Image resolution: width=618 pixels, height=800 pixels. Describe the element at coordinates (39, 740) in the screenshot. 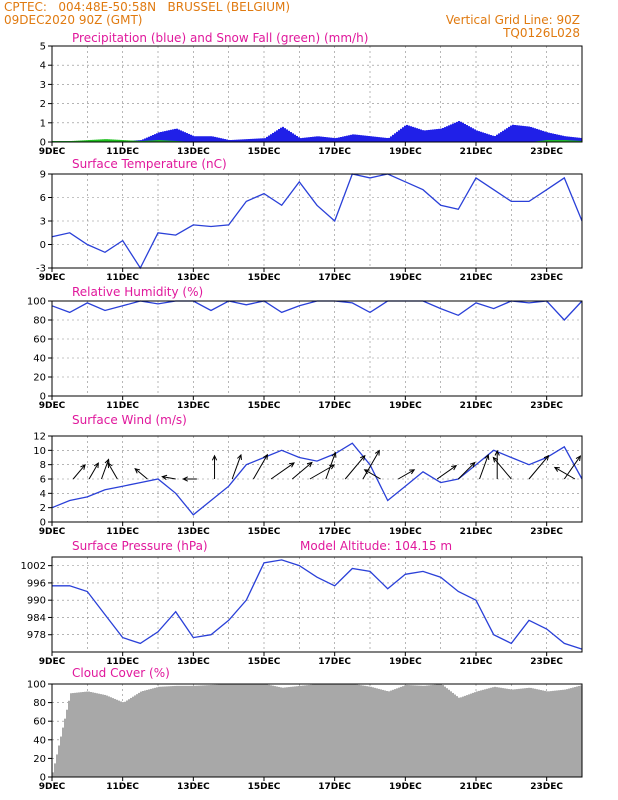

I see `y-tick-label: 40` at that location.